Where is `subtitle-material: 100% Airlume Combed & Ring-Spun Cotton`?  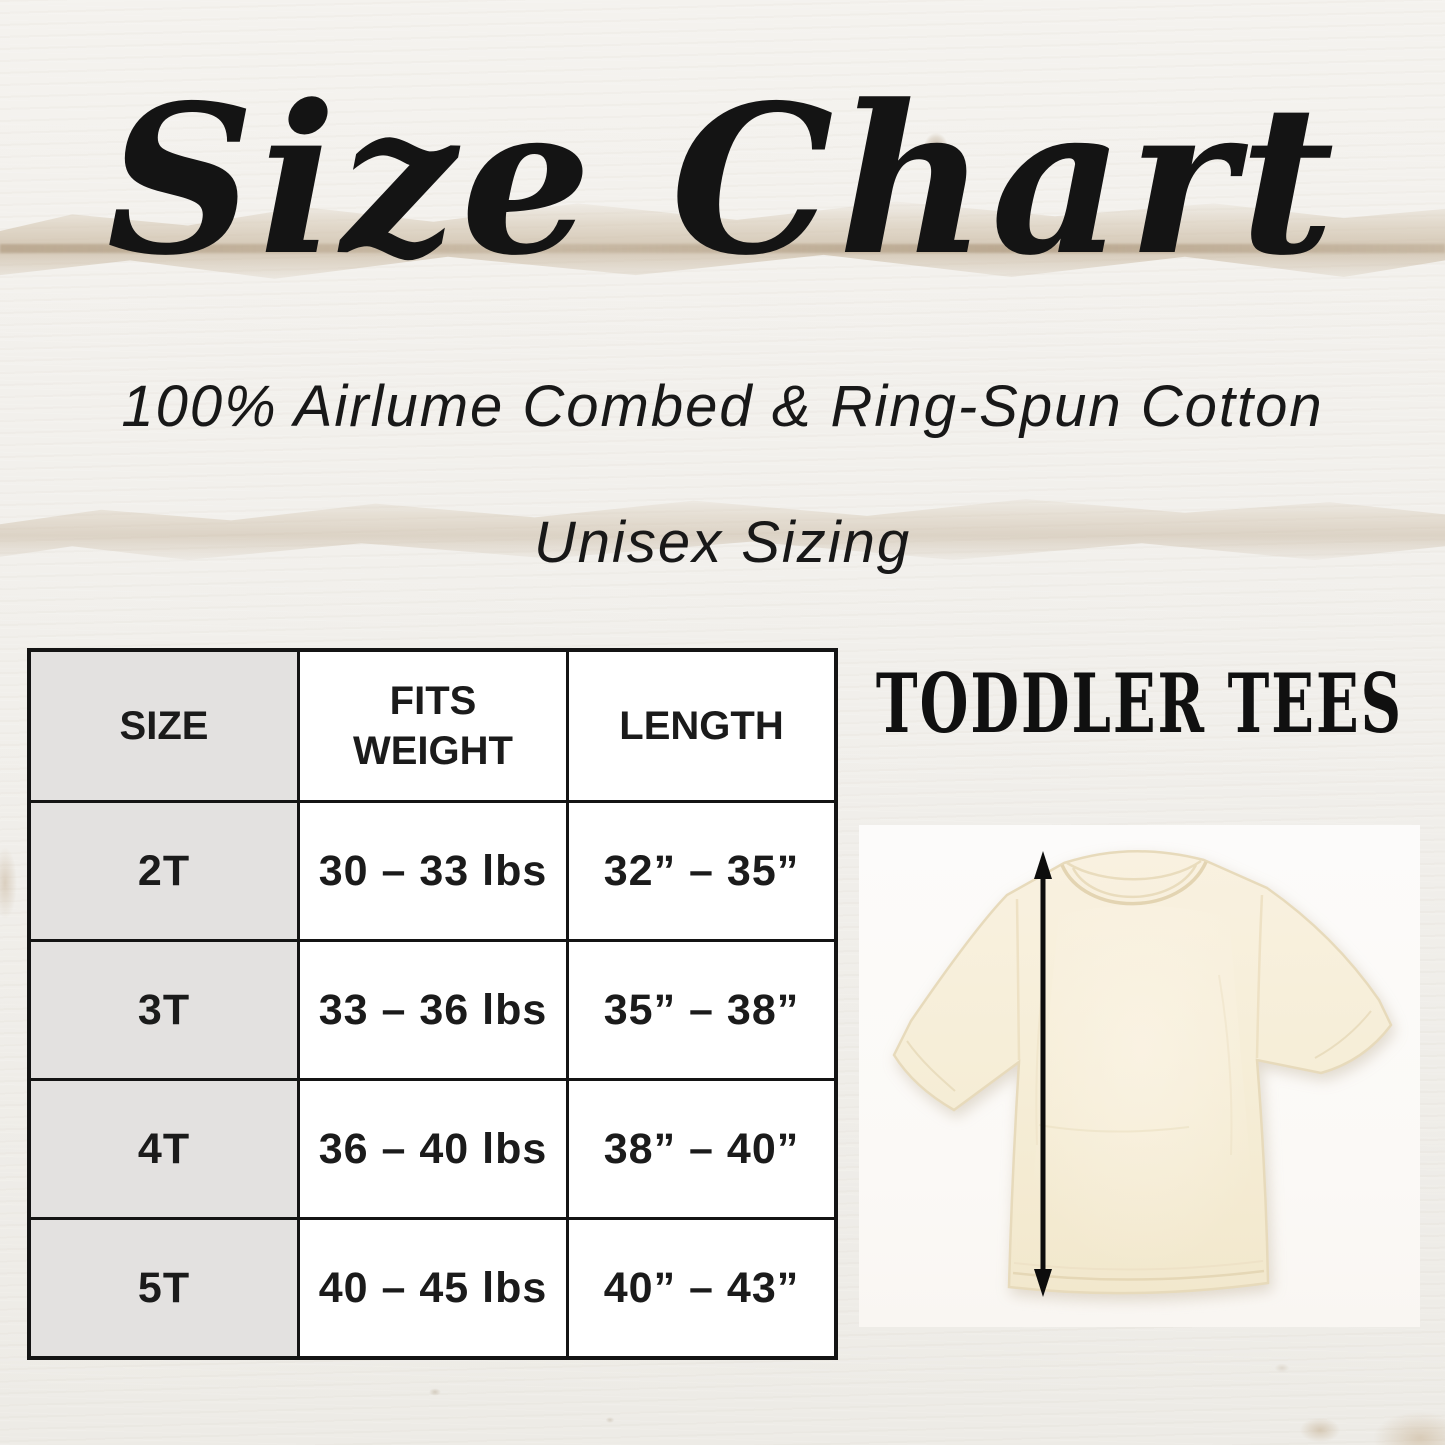
subtitle-material: 100% Airlume Combed & Ring-Spun Cotton is located at coordinates (722, 406).